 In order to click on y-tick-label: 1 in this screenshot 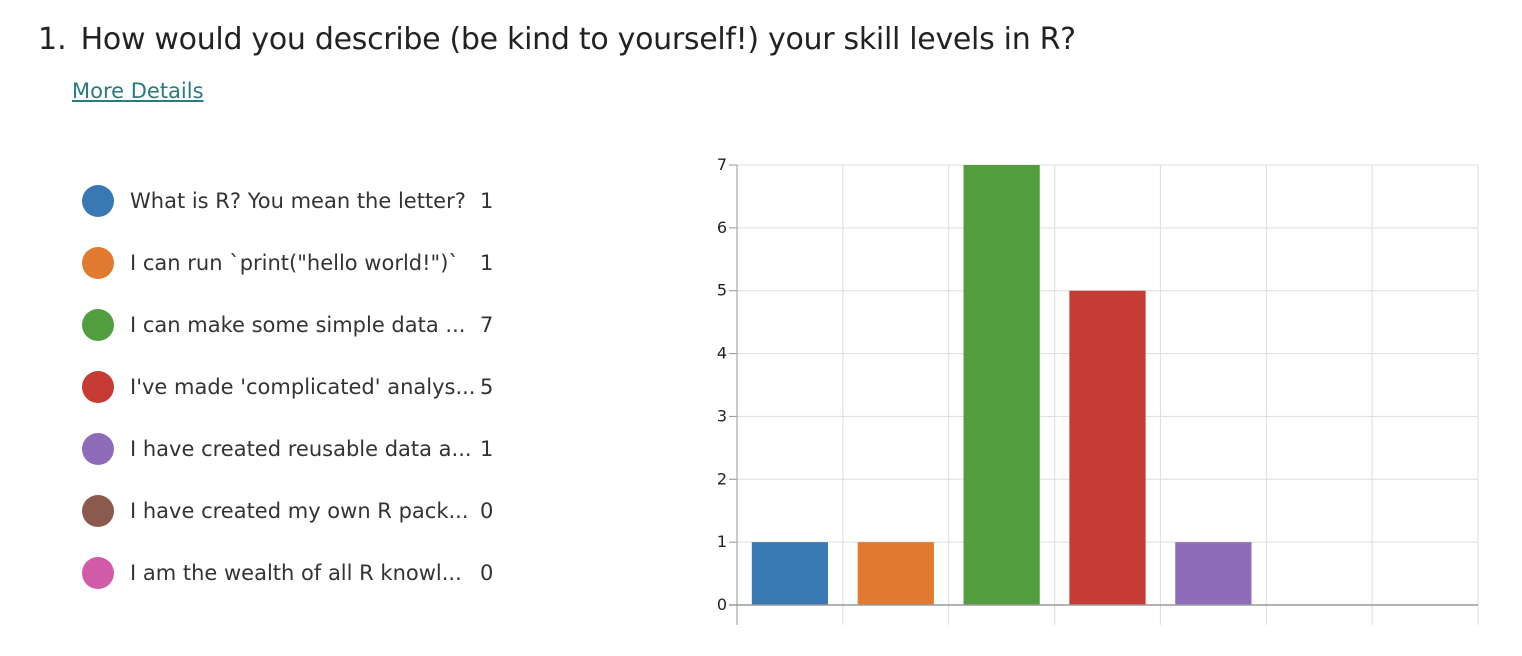, I will do `click(722, 541)`.